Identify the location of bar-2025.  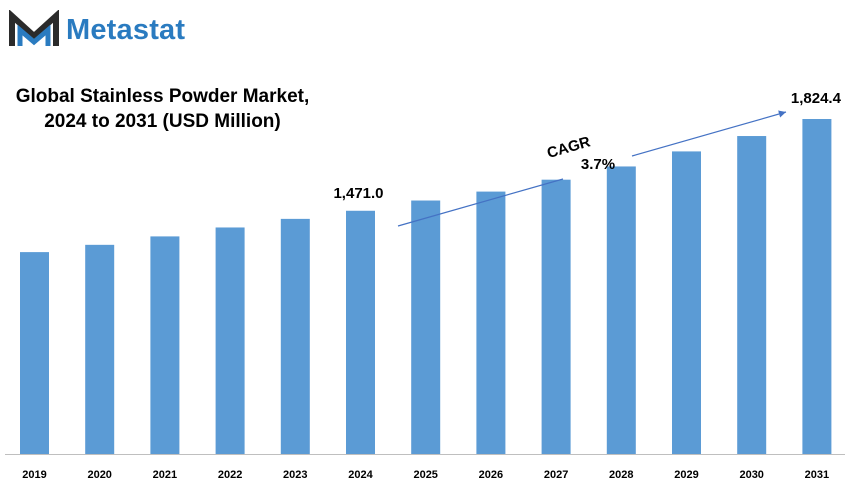
(426, 327).